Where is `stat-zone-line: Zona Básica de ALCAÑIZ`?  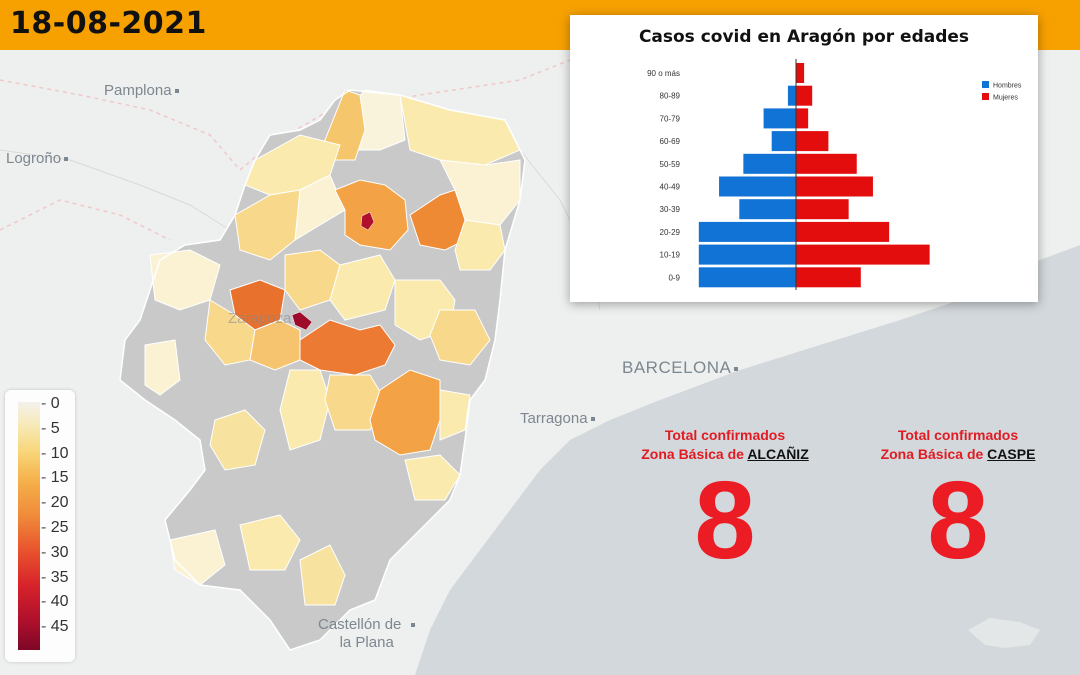 stat-zone-line: Zona Básica de ALCAÑIZ is located at coordinates (725, 454).